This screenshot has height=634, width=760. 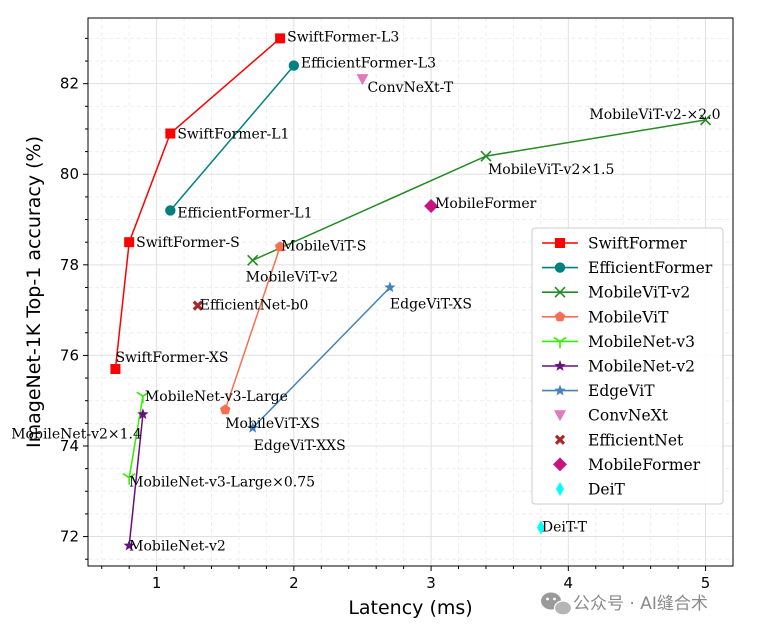 I want to click on legend-label: ConvNeXt, so click(x=628, y=416).